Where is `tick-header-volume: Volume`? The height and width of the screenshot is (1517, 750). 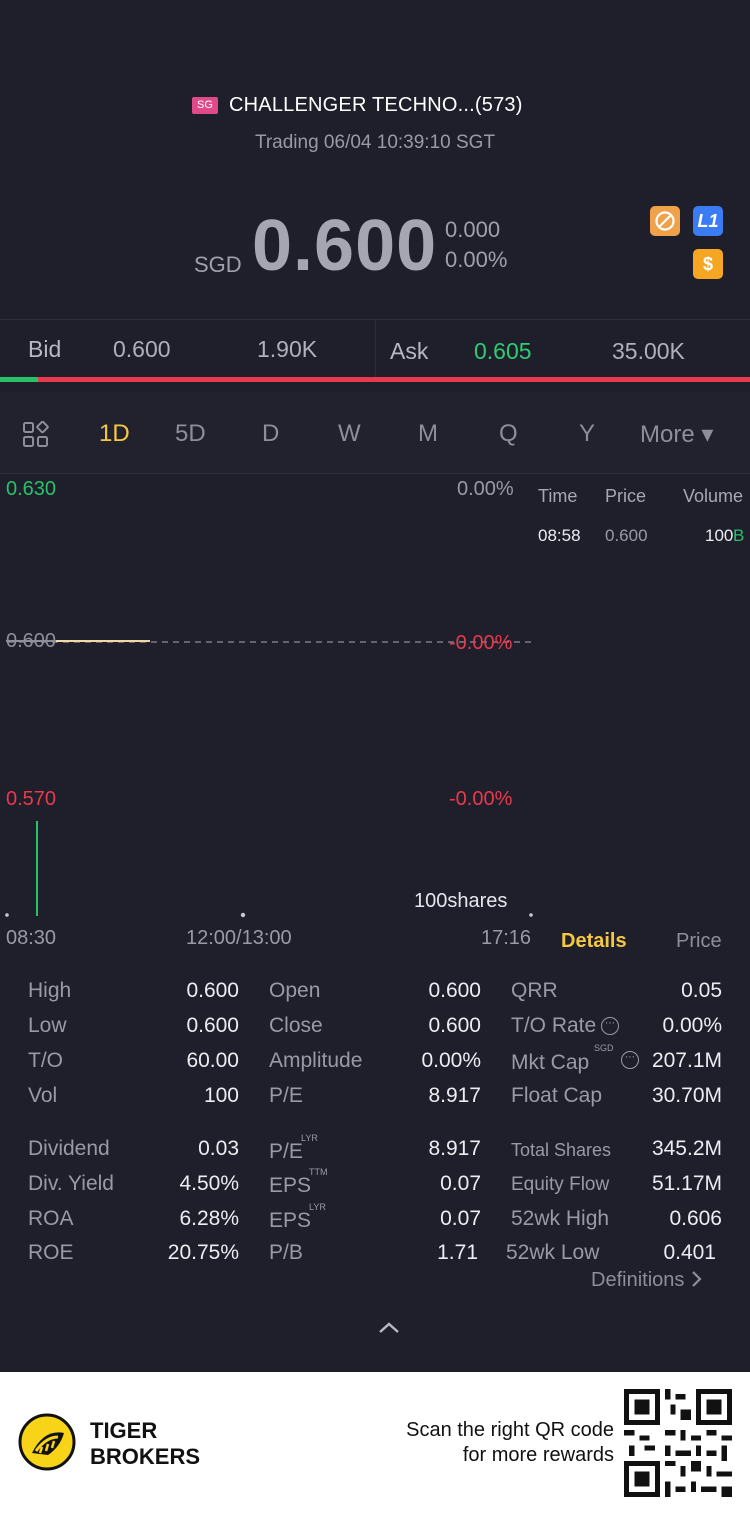
tick-header-volume: Volume is located at coordinates (713, 496).